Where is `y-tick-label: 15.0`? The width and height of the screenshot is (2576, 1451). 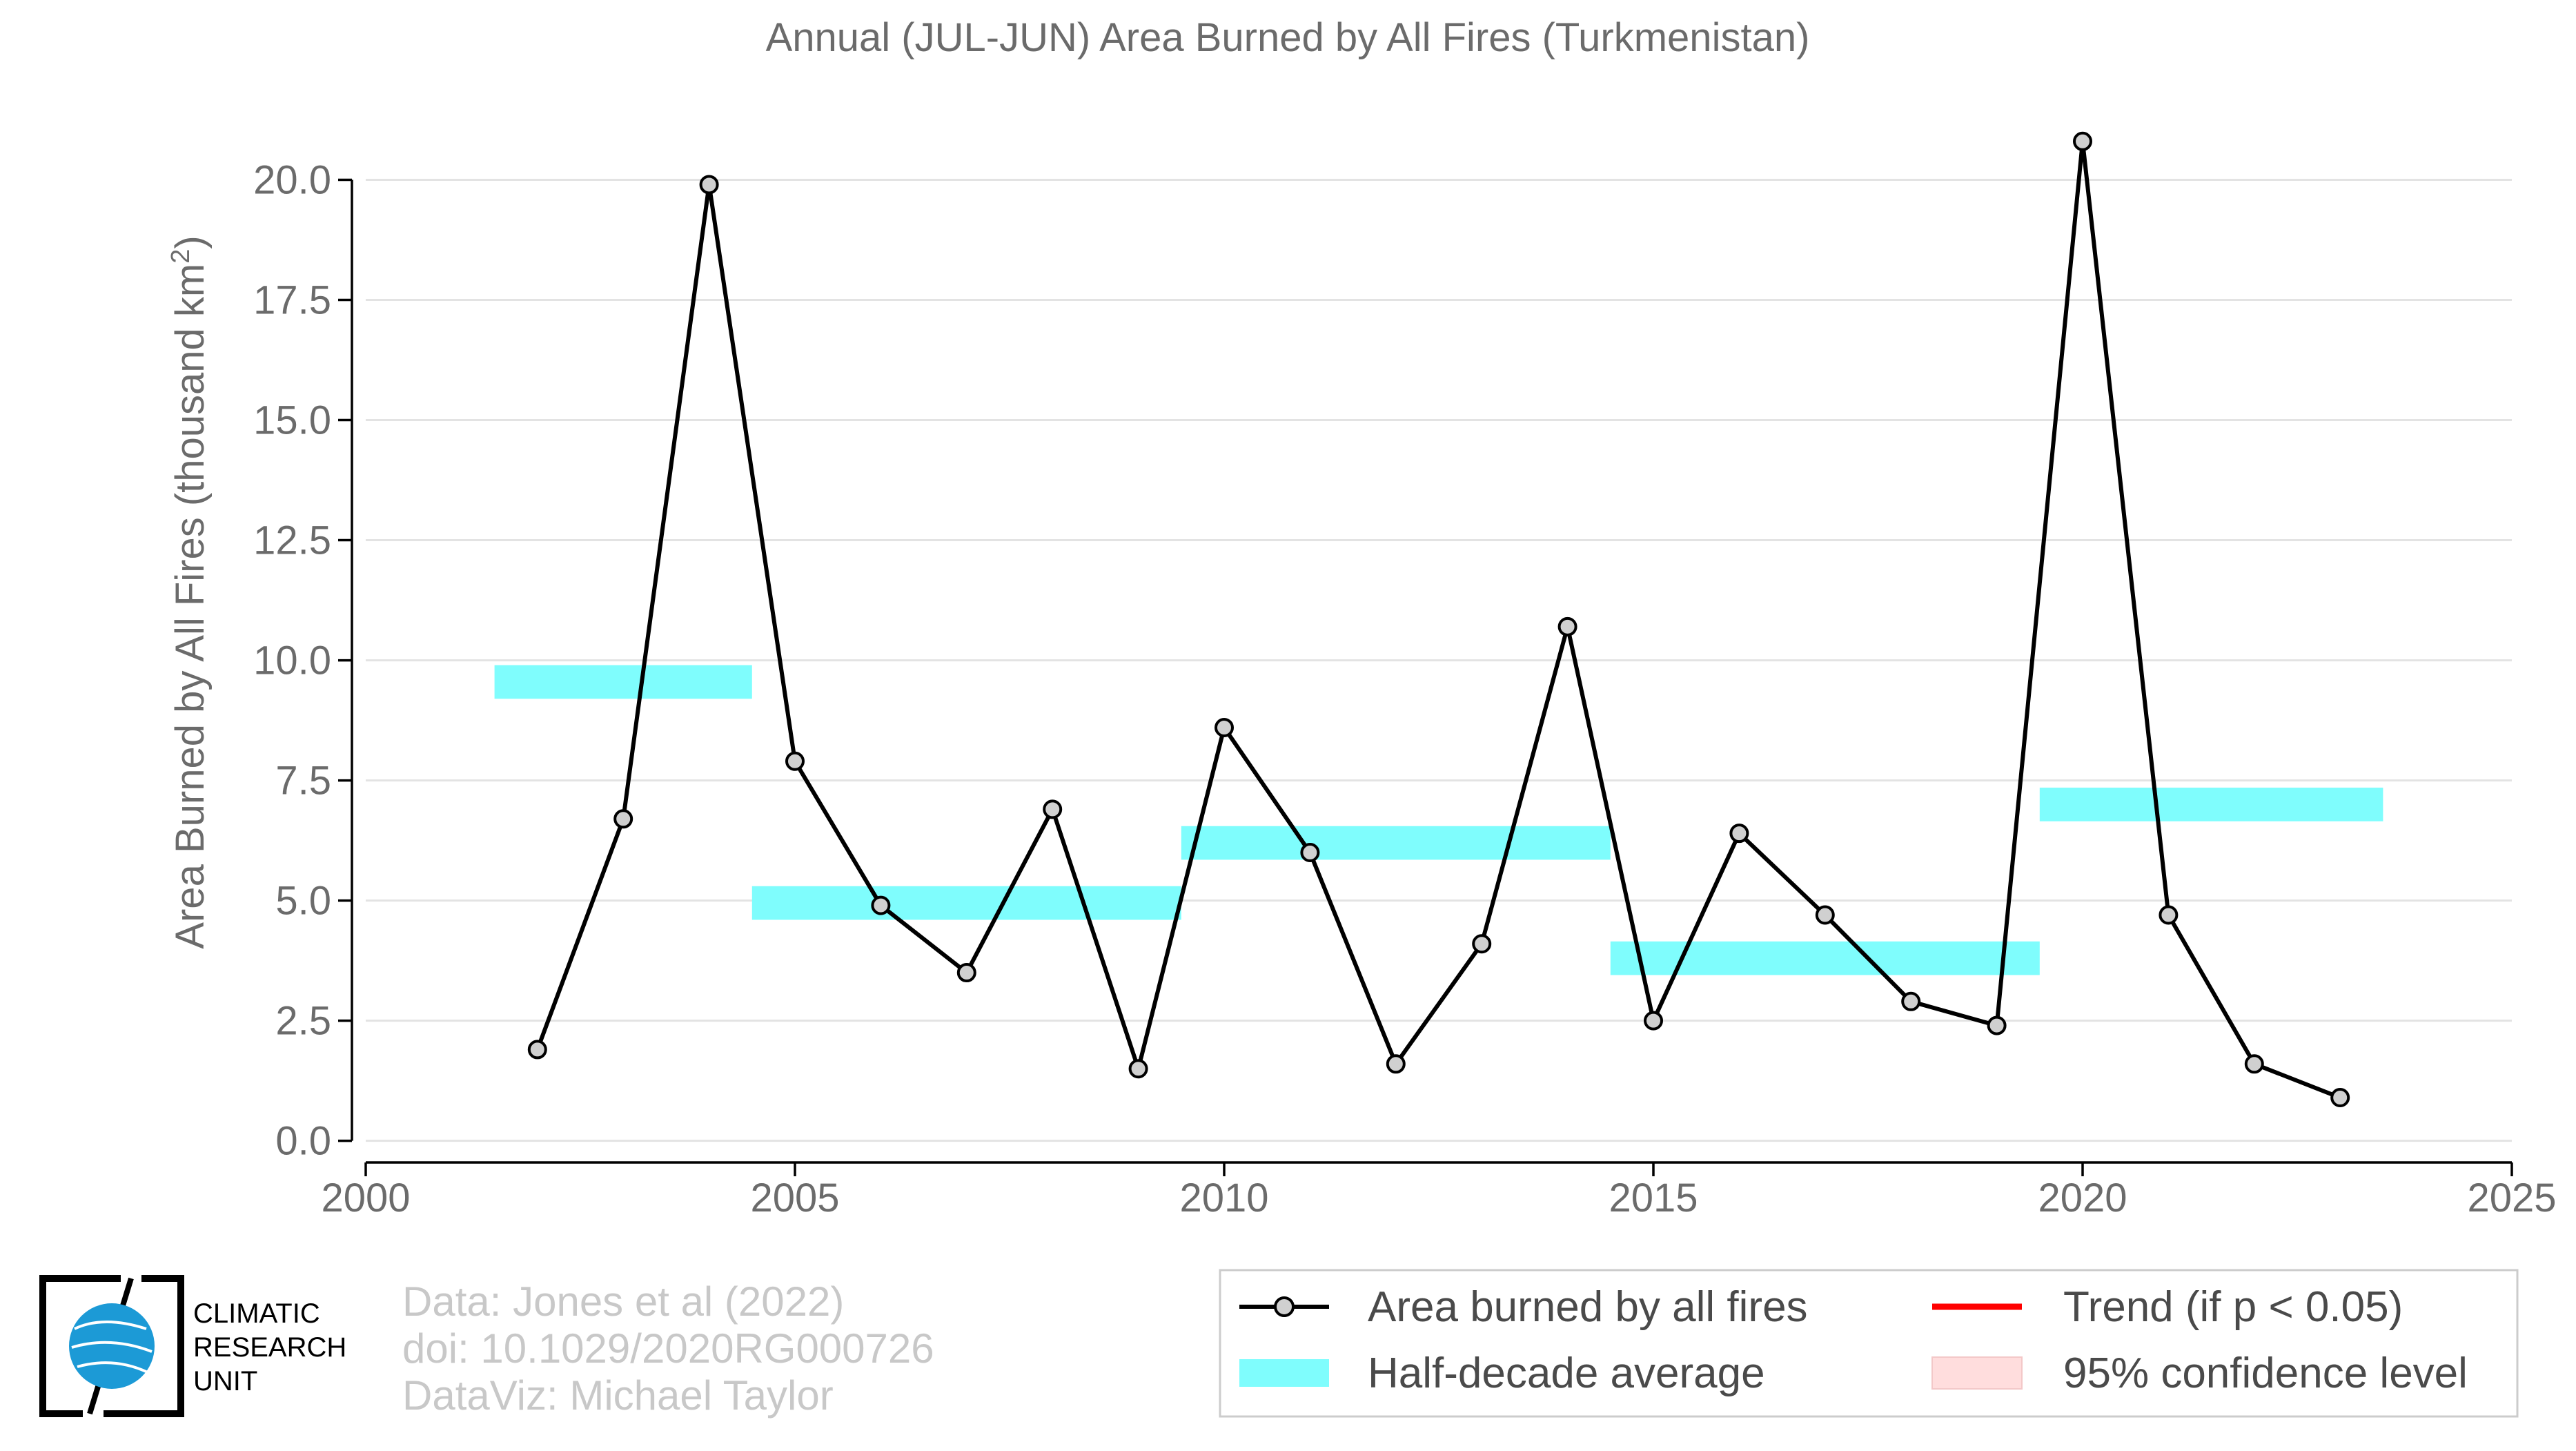
y-tick-label: 15.0 is located at coordinates (292, 421).